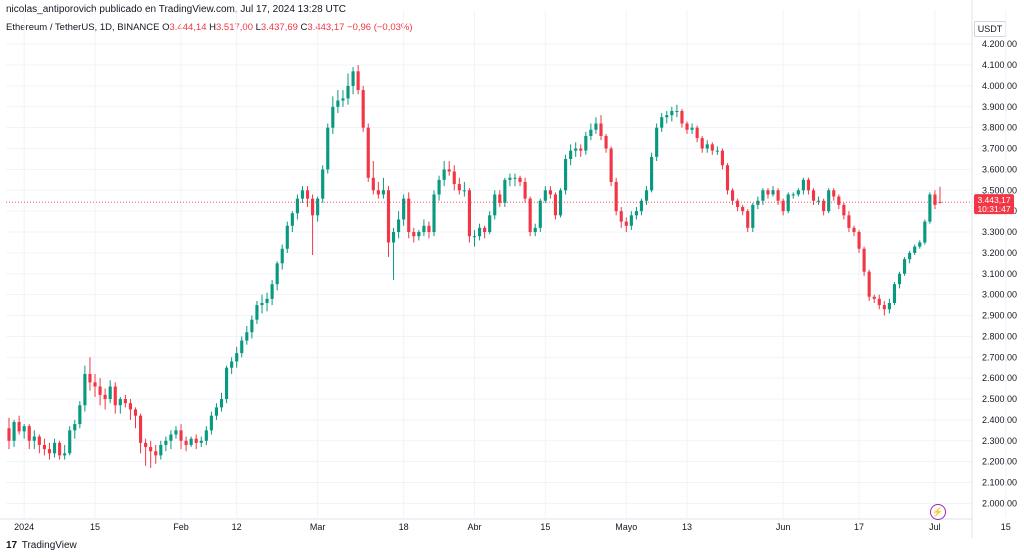 The width and height of the screenshot is (1024, 558). I want to click on low-label: L, so click(258, 27).